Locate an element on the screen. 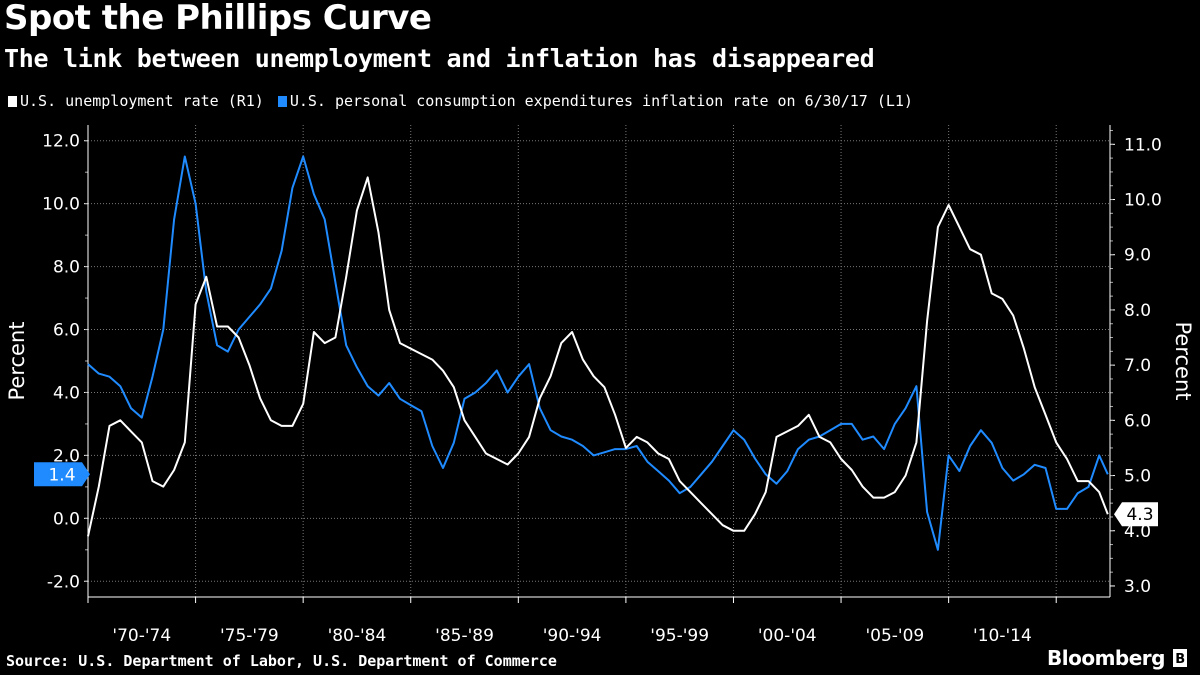 The height and width of the screenshot is (675, 1200). left-axis-title: Percent is located at coordinates (17, 360).